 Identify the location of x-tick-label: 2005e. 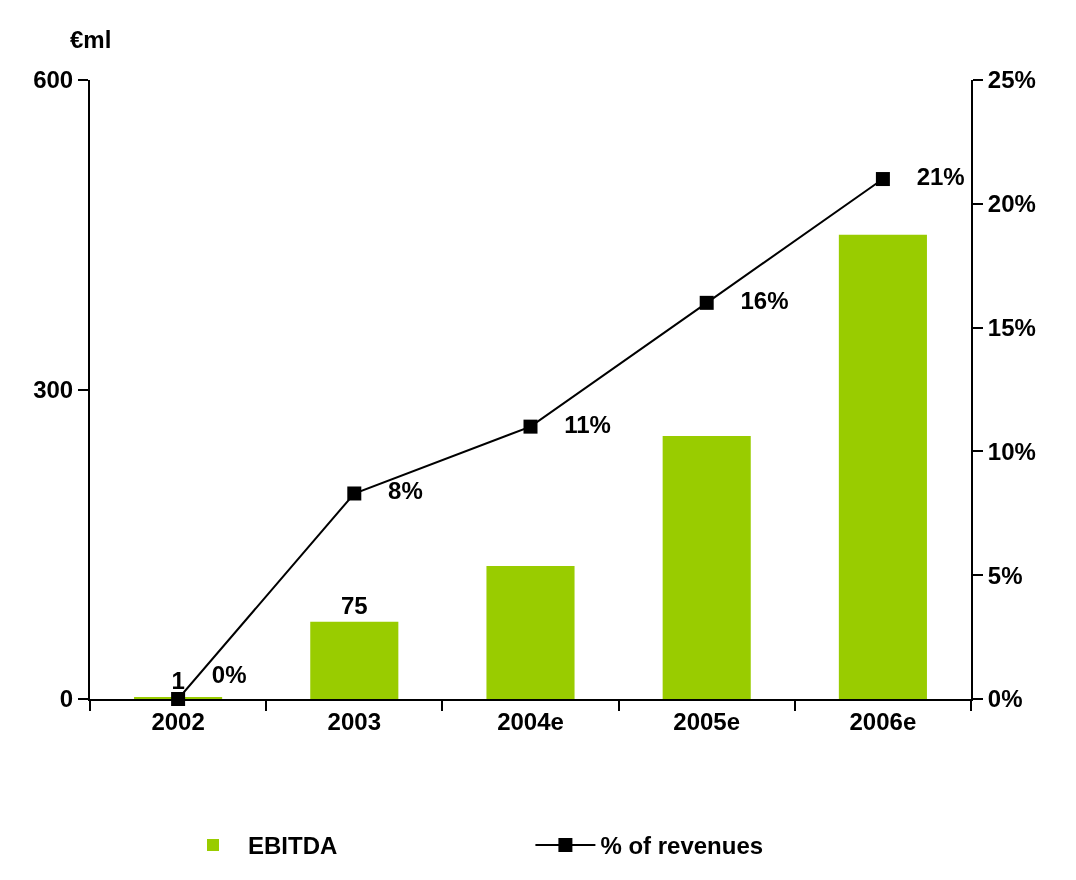
(707, 721).